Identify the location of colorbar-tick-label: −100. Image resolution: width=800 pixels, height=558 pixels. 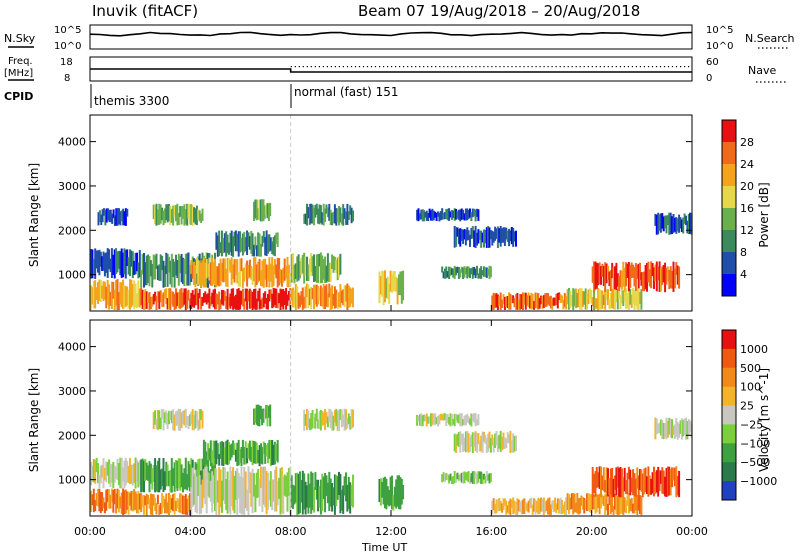
(755, 443).